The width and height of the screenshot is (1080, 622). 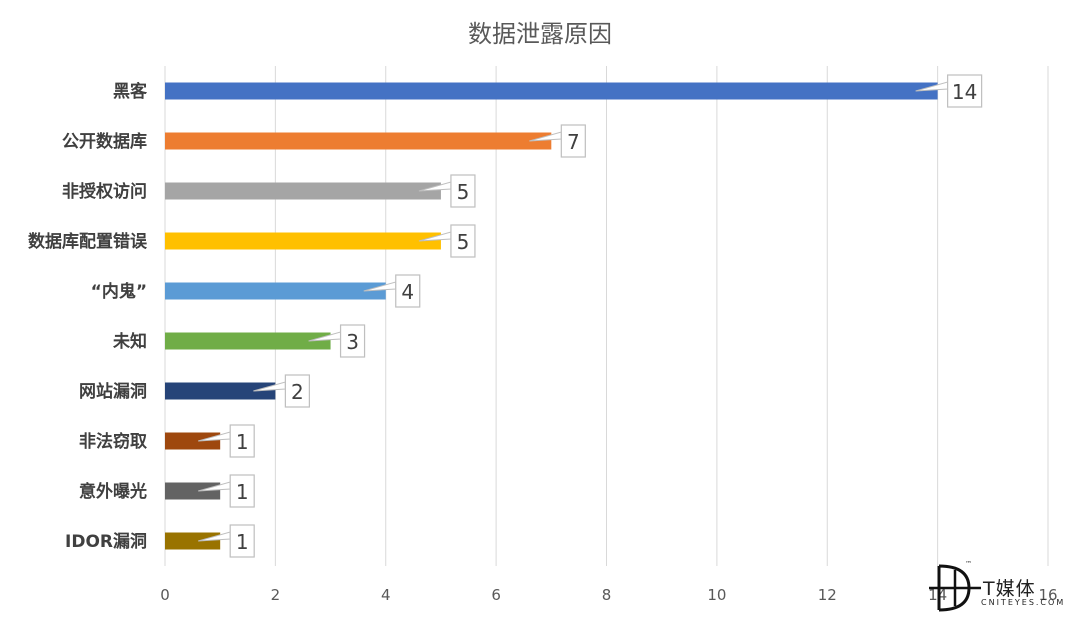 What do you see at coordinates (955, 588) in the screenshot?
I see `logo-icon` at bounding box center [955, 588].